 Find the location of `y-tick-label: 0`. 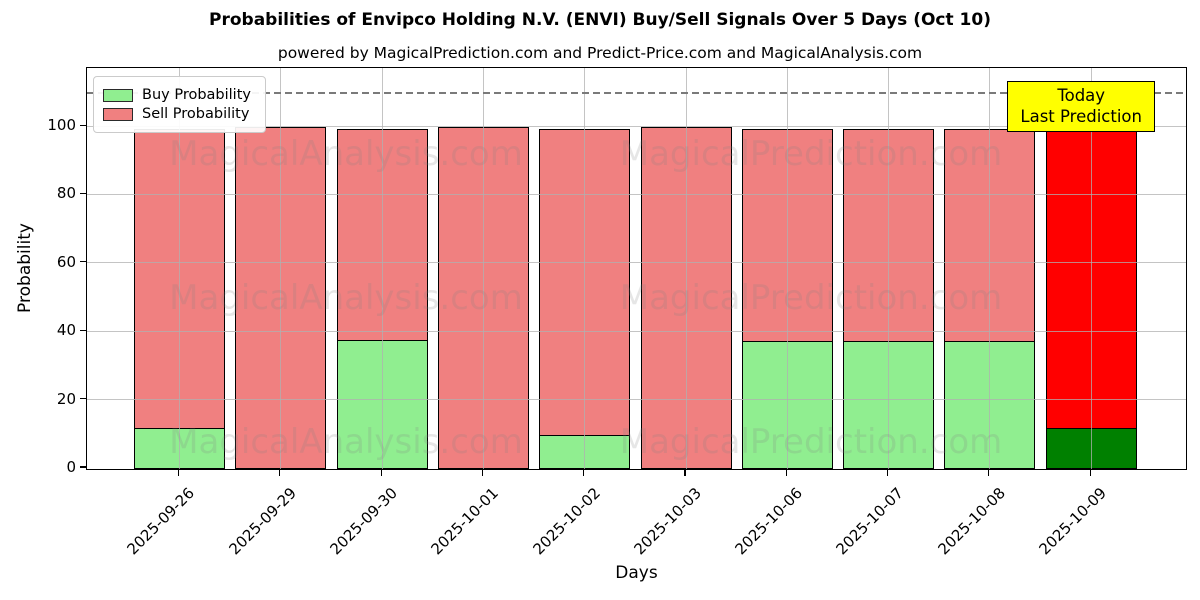

y-tick-label: 0 is located at coordinates (71, 467).